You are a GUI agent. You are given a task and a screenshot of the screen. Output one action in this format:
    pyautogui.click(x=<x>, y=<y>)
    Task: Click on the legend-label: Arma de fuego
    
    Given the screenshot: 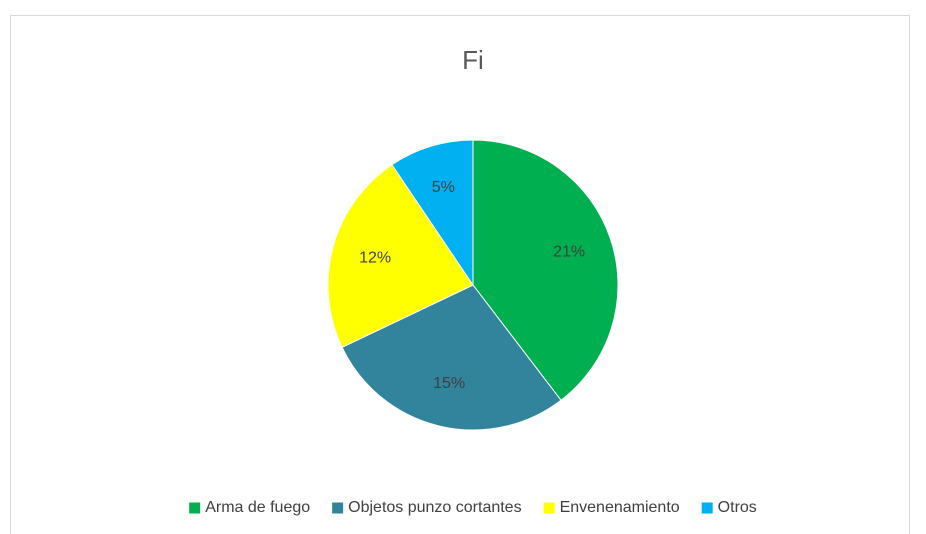 What is the action you would take?
    pyautogui.click(x=257, y=507)
    